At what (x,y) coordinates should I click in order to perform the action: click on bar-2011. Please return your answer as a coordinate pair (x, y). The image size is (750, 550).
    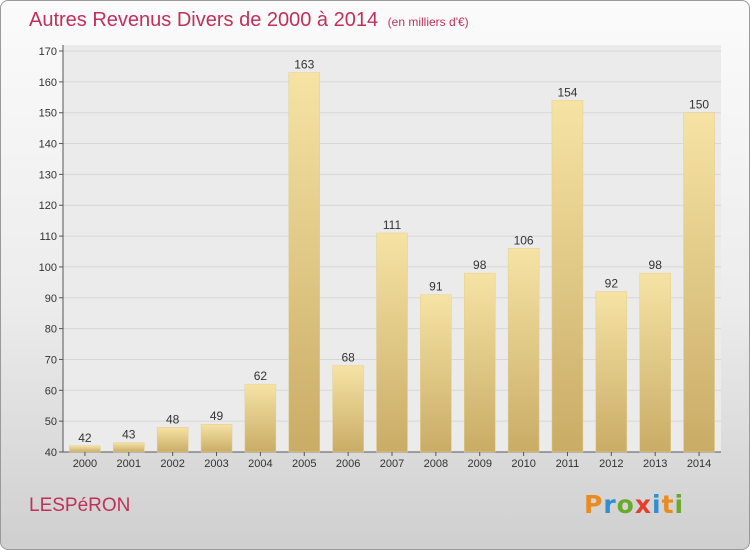
    Looking at the image, I should click on (567, 276).